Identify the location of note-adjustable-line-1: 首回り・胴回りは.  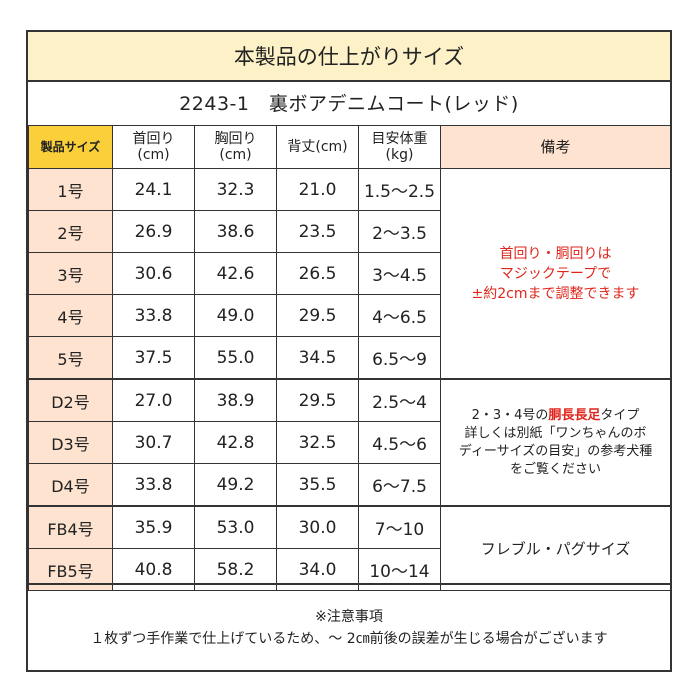
(555, 253).